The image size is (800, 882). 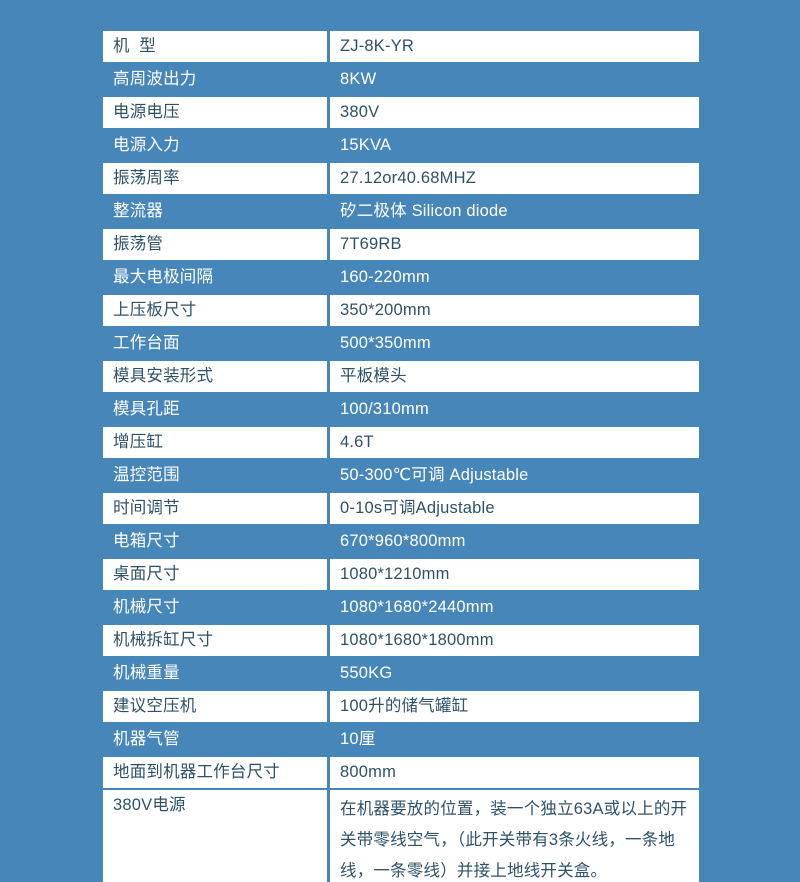 I want to click on spec-value: 1080*1210mm, so click(x=514, y=574).